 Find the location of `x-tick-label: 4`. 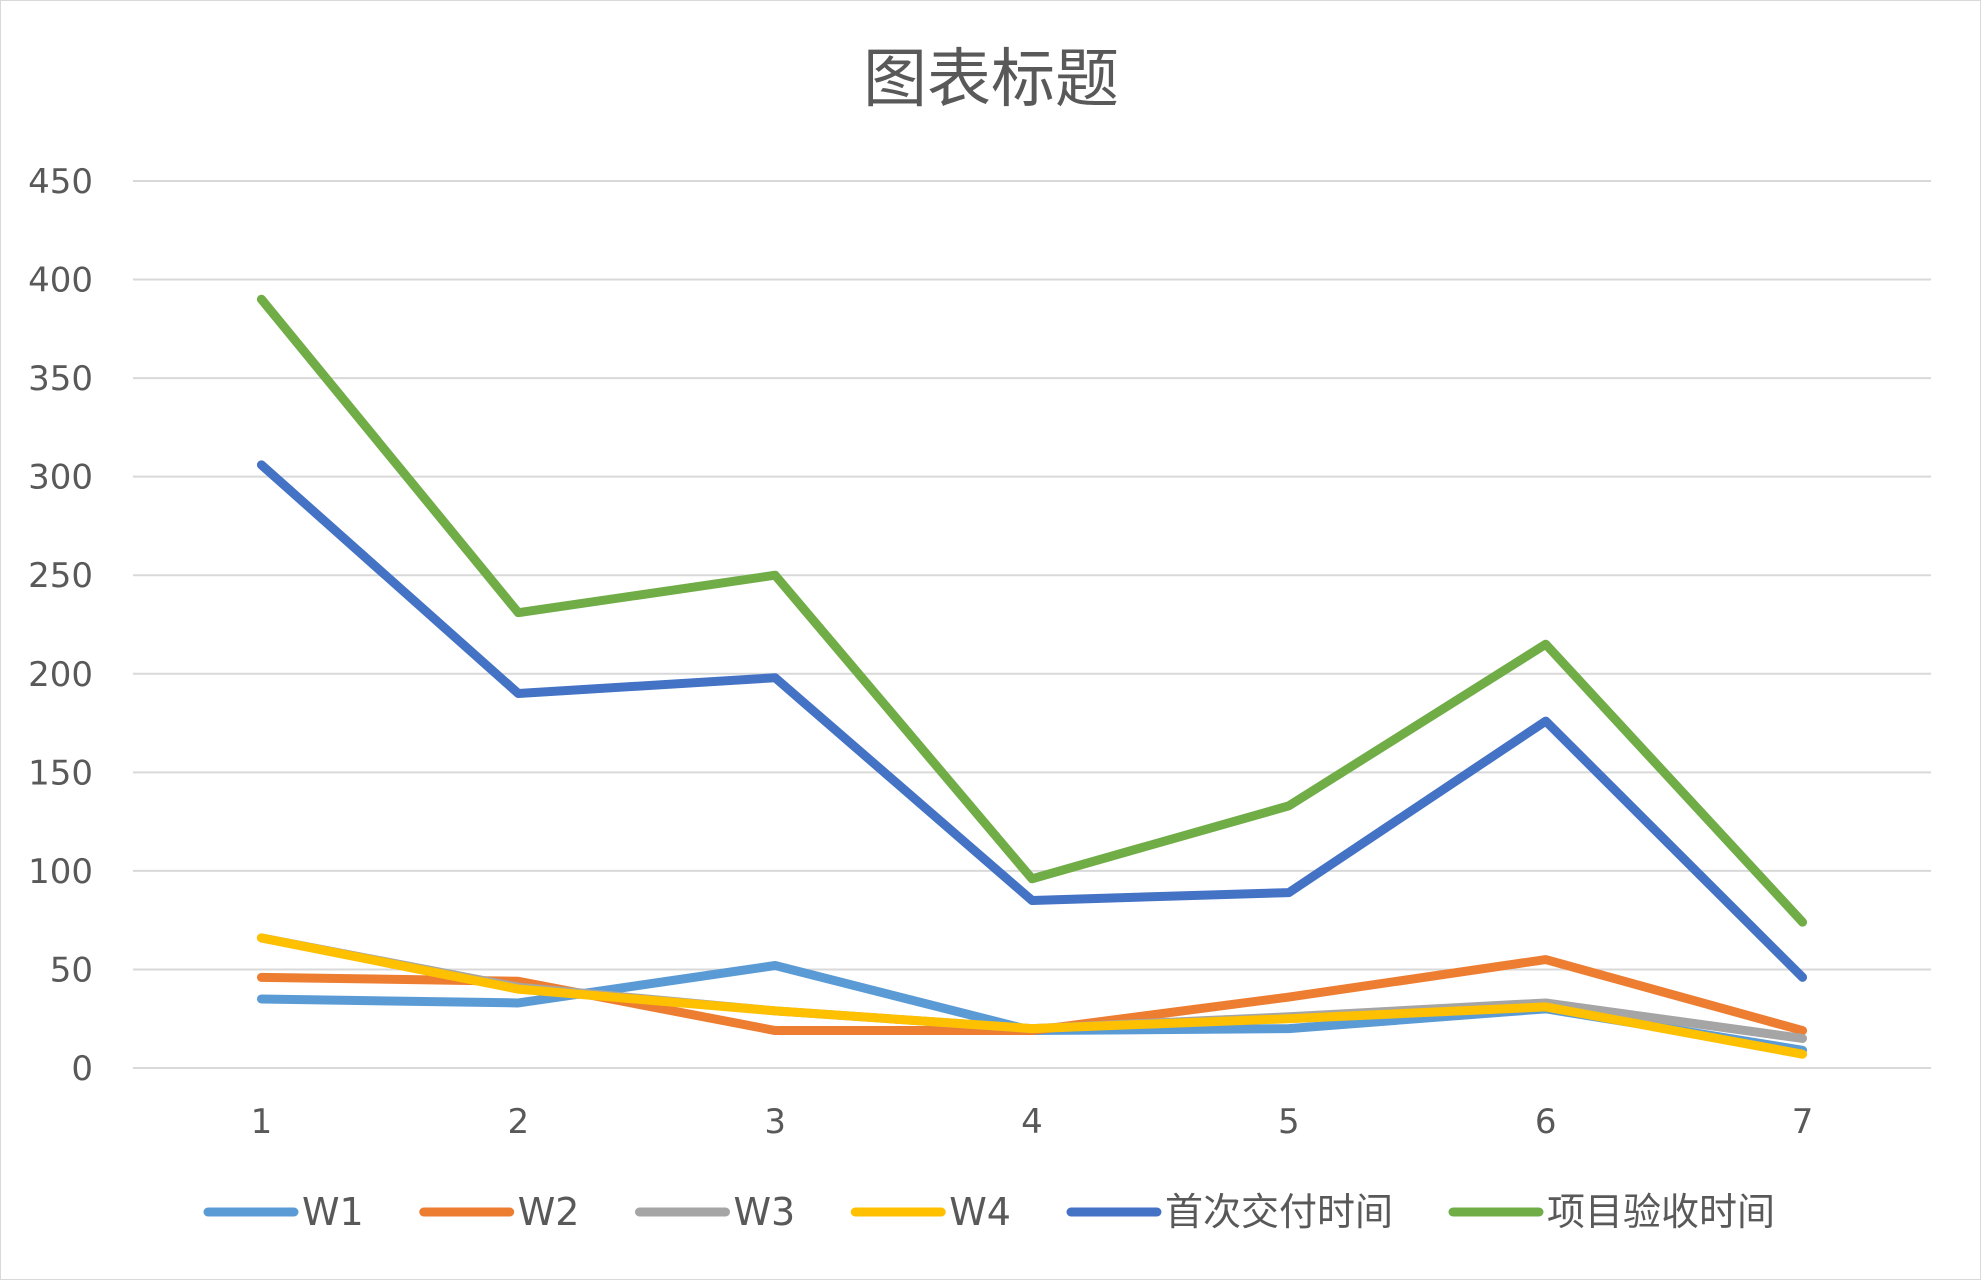

x-tick-label: 4 is located at coordinates (1032, 1122).